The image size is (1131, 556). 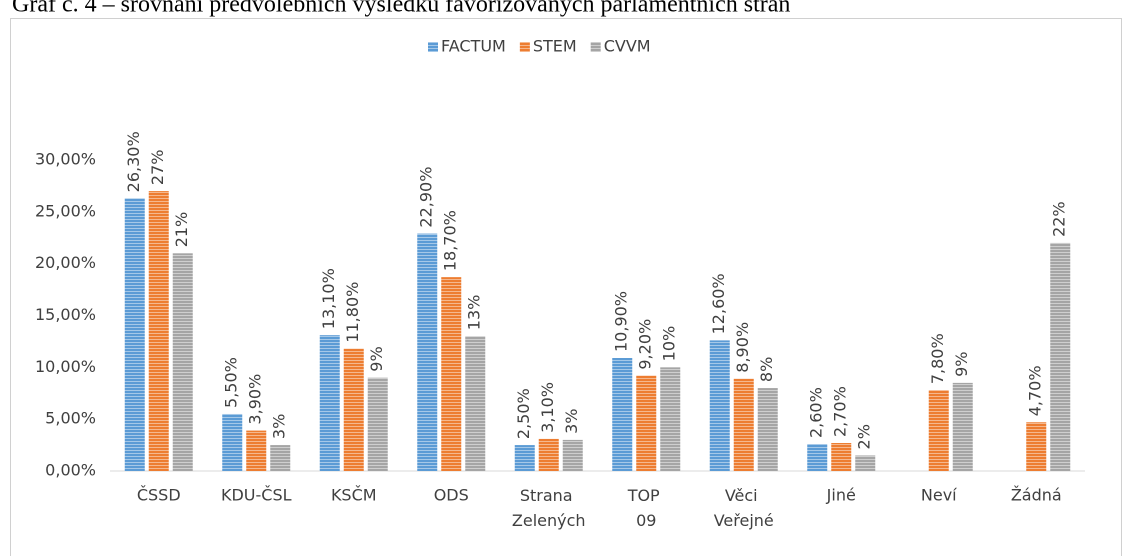 What do you see at coordinates (157, 168) in the screenshot?
I see `data-label: 27%` at bounding box center [157, 168].